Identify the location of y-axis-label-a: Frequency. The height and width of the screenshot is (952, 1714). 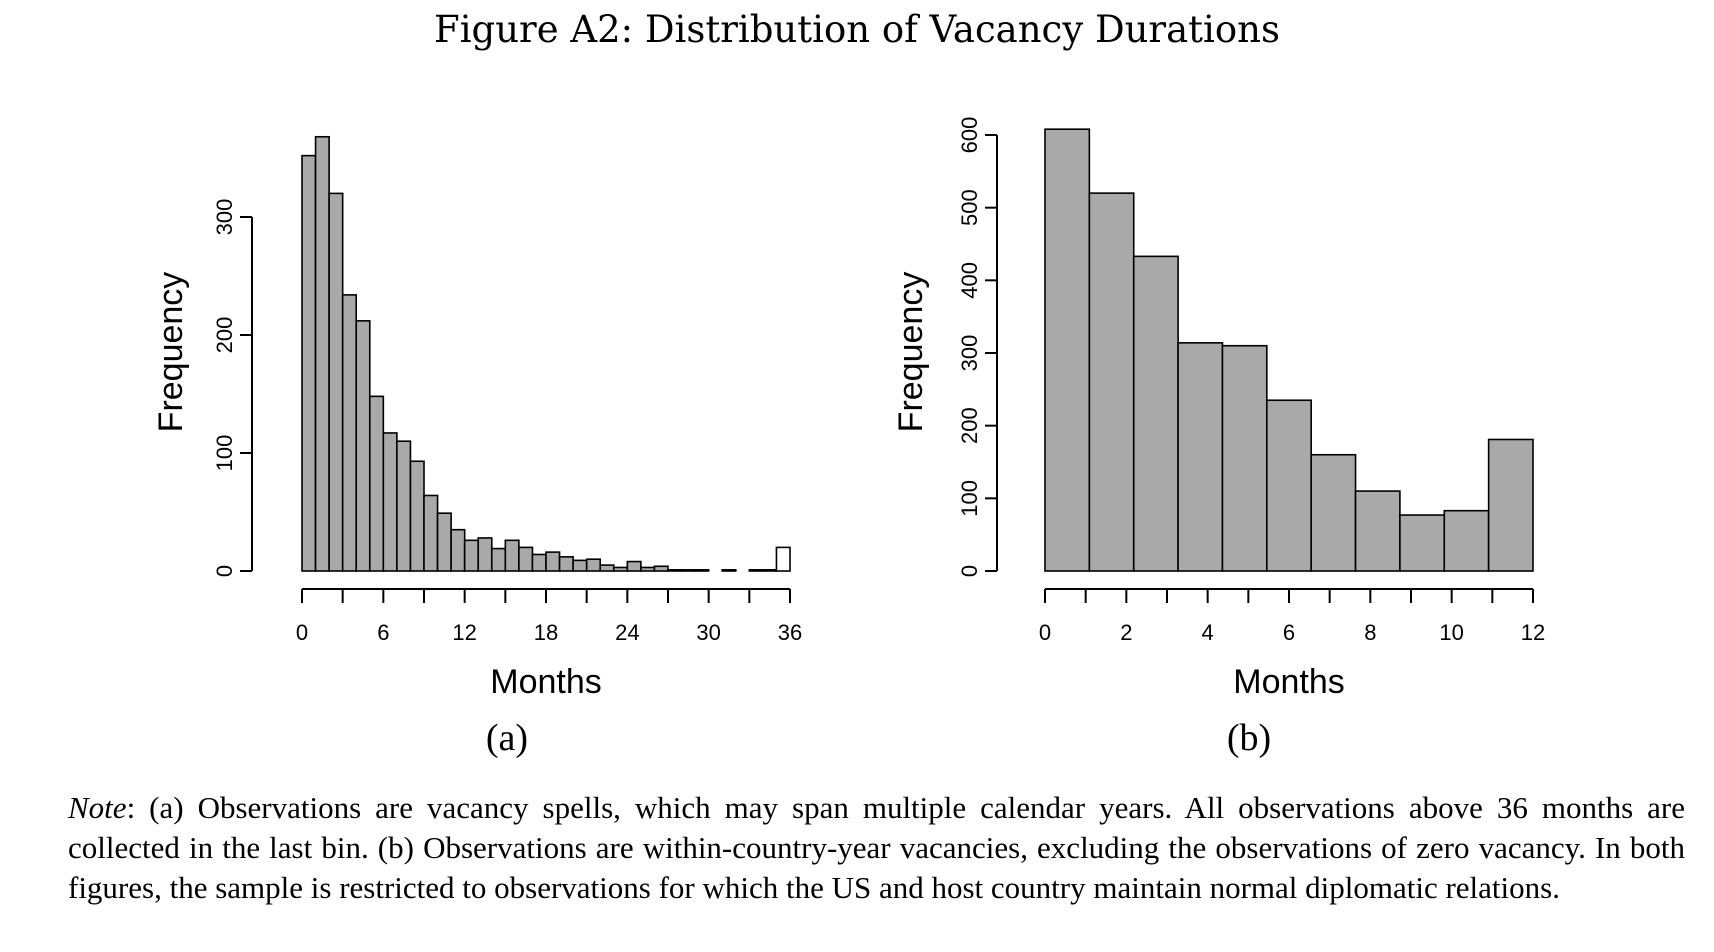
(171, 352).